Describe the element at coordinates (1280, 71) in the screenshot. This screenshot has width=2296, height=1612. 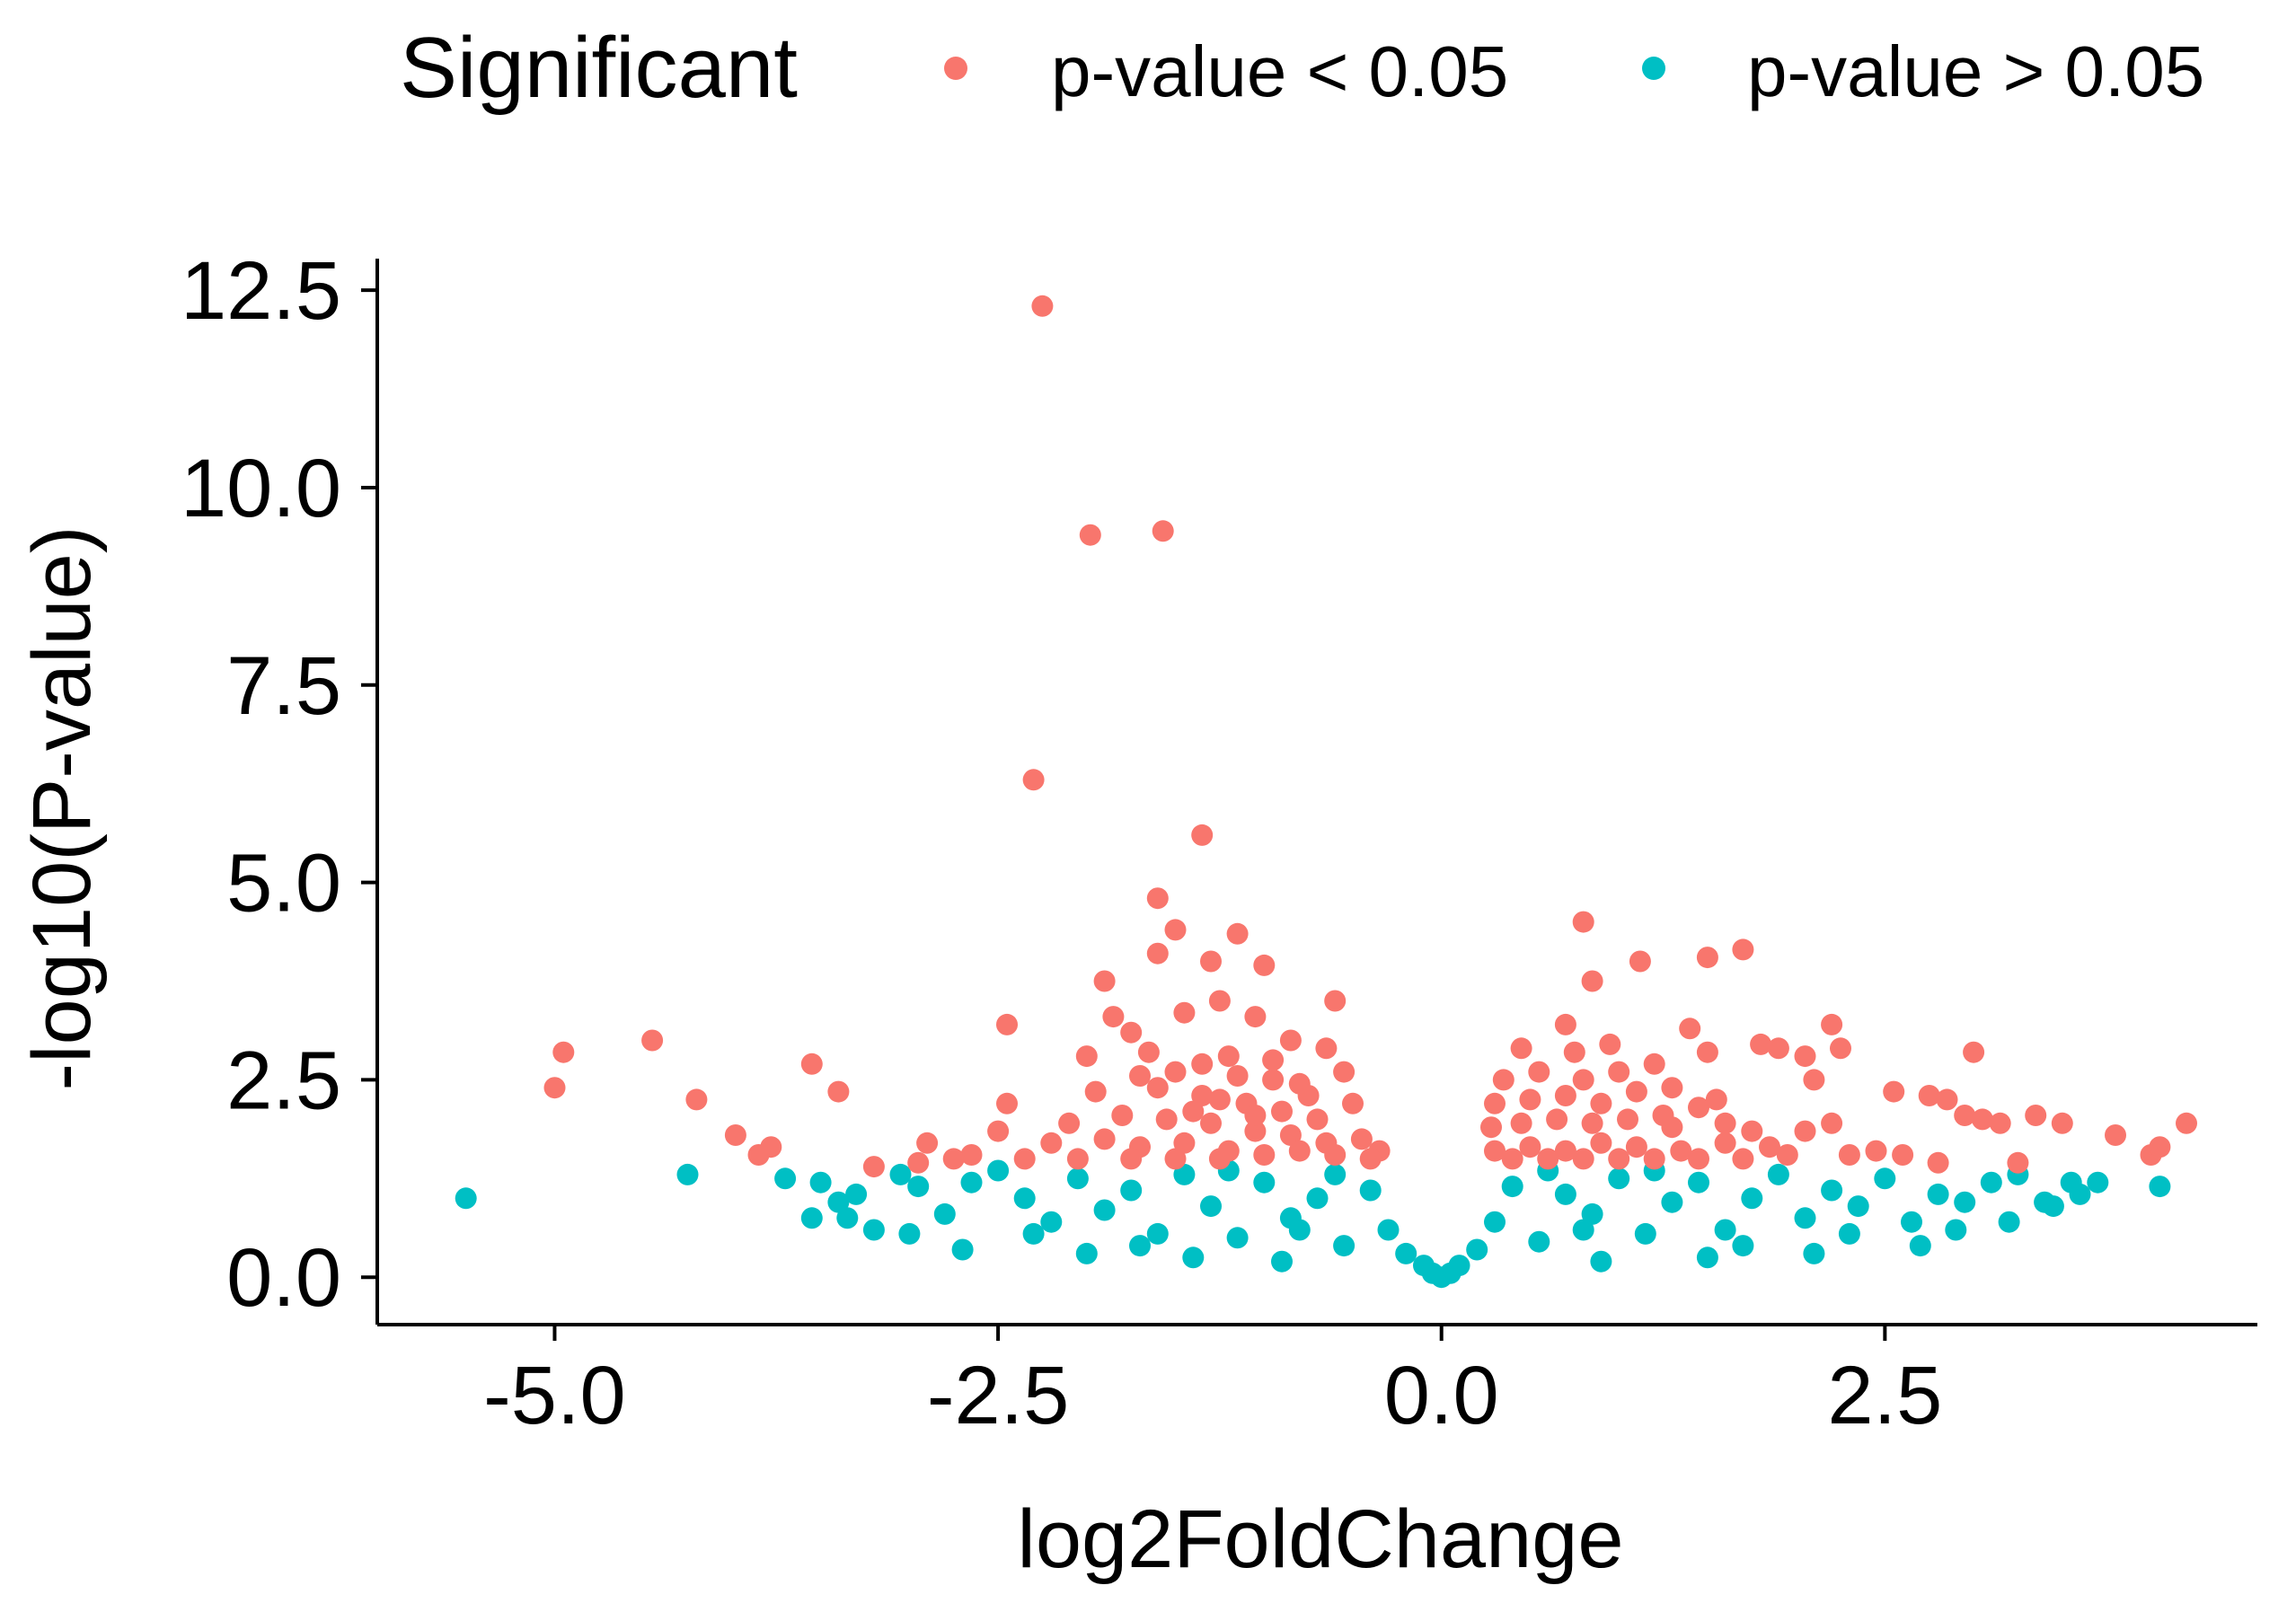
I see `legend-label-significant: p-value < 0.05` at that location.